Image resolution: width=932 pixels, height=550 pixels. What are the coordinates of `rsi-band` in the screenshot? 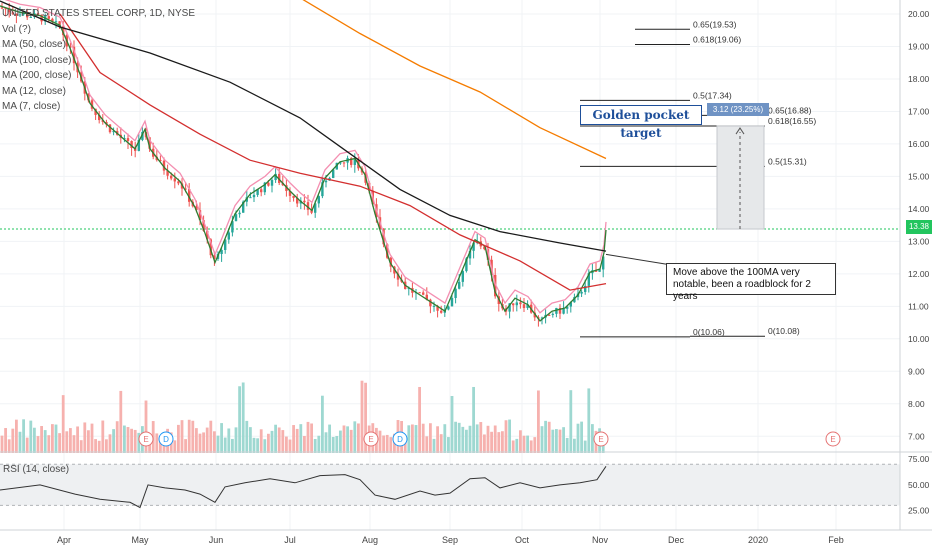 It's located at (450, 485).